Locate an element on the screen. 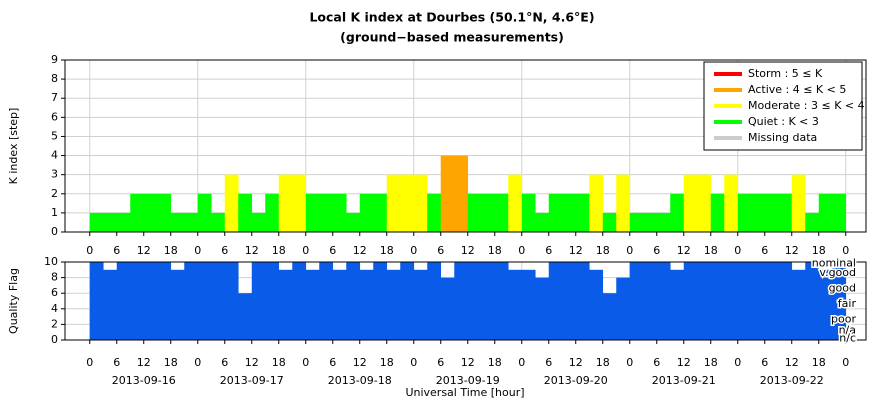  legend-label: Storm : 5 ≤ K is located at coordinates (785, 73).